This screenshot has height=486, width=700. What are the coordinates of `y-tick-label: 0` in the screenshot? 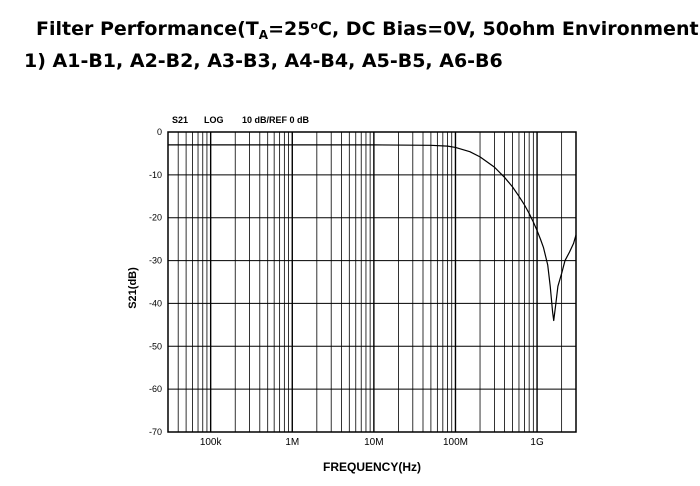 It's located at (159, 132).